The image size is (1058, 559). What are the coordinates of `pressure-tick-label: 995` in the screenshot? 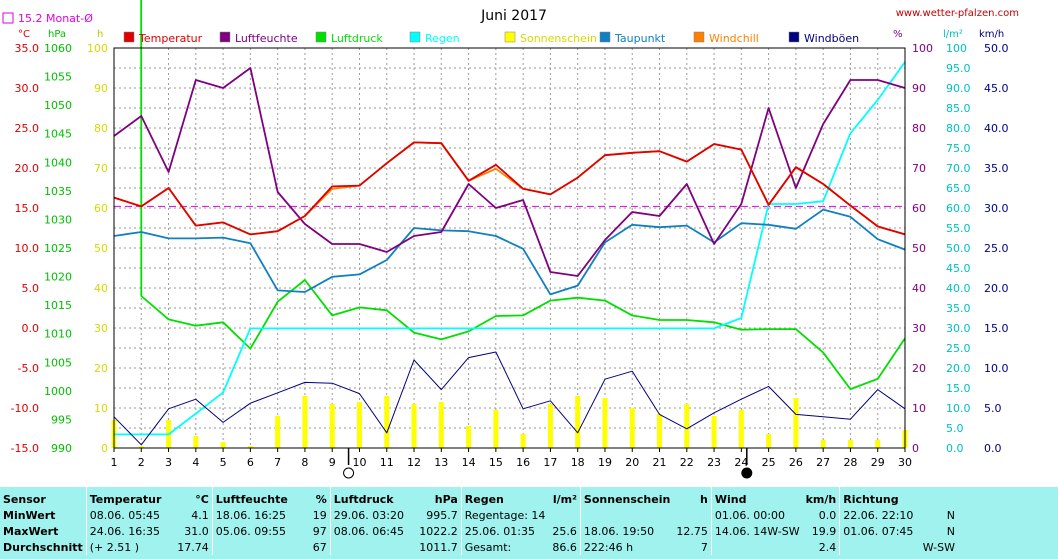 It's located at (61, 419).